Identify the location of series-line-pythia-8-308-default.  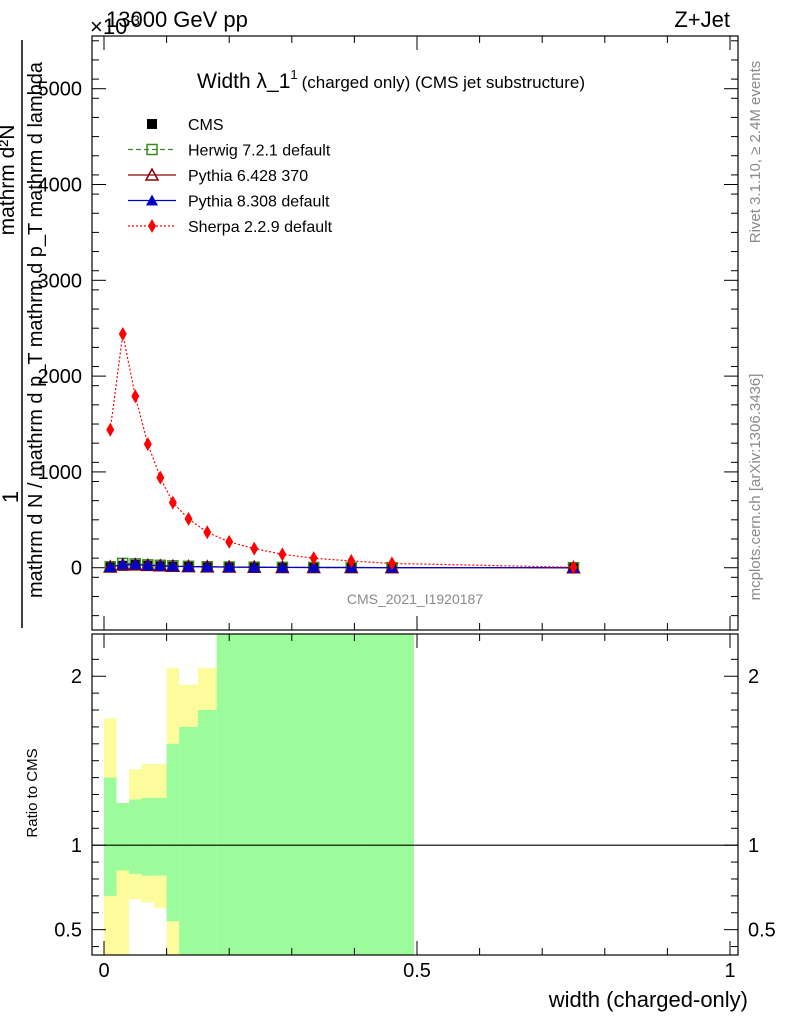
(342, 566).